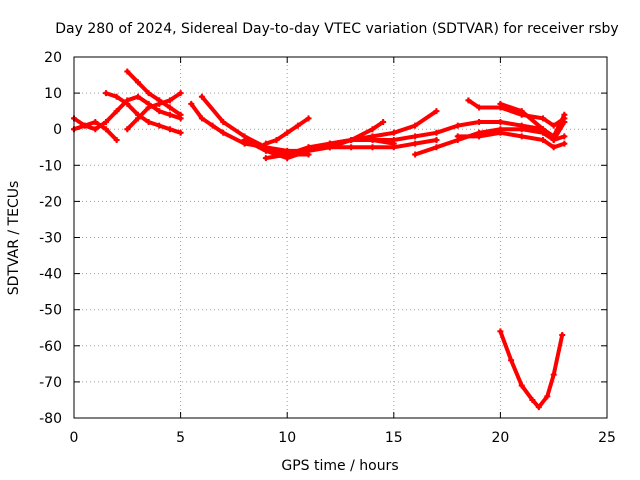 The width and height of the screenshot is (640, 480). I want to click on y-tick-label: -60, so click(50, 347).